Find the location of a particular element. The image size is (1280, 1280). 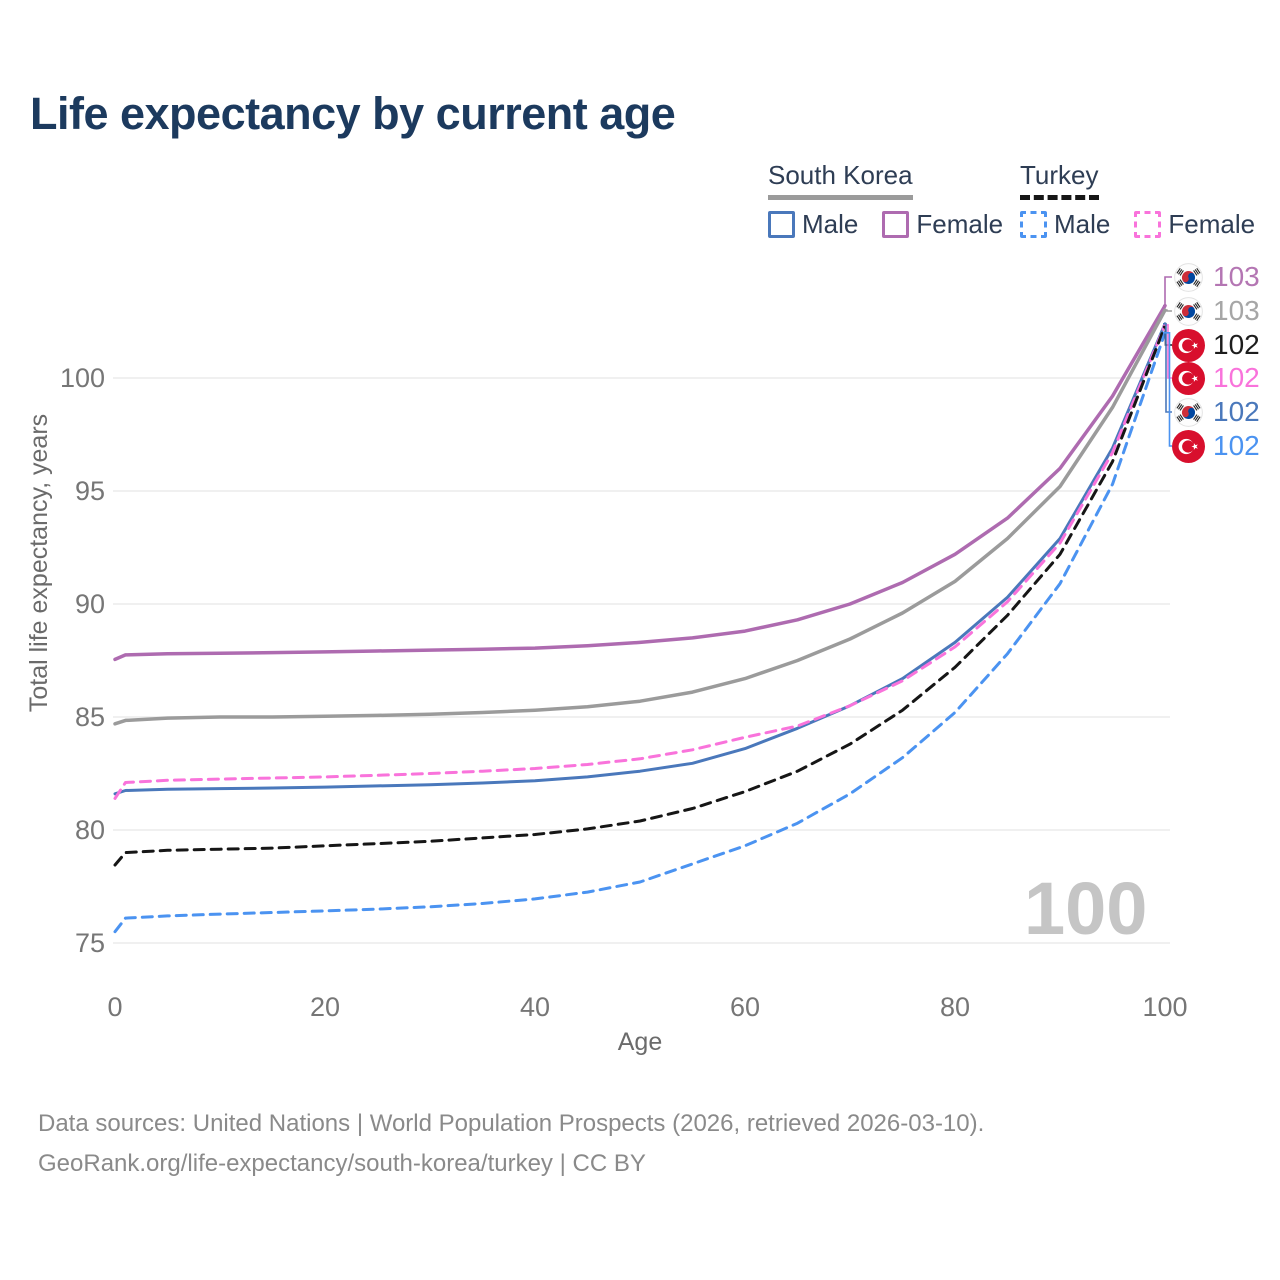

legend-group-south-korea: South Korea Male Female is located at coordinates (885, 200).